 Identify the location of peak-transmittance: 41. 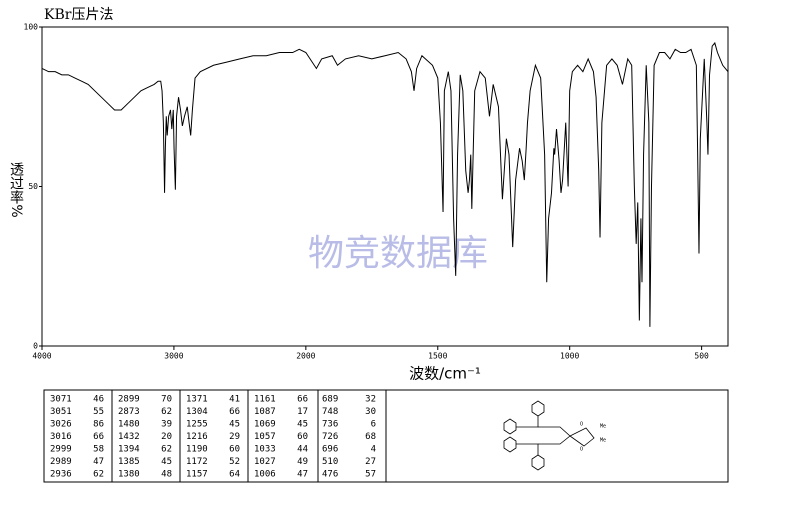
(234, 400).